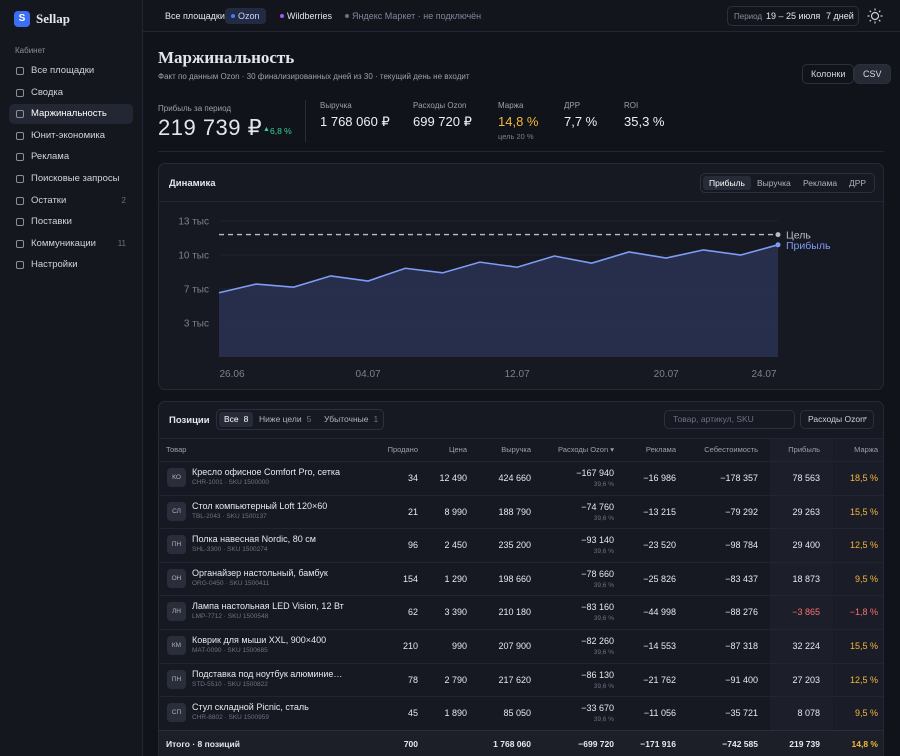 This screenshot has height=756, width=900. What do you see at coordinates (176, 449) in the screenshot?
I see `column-header: Товар` at bounding box center [176, 449].